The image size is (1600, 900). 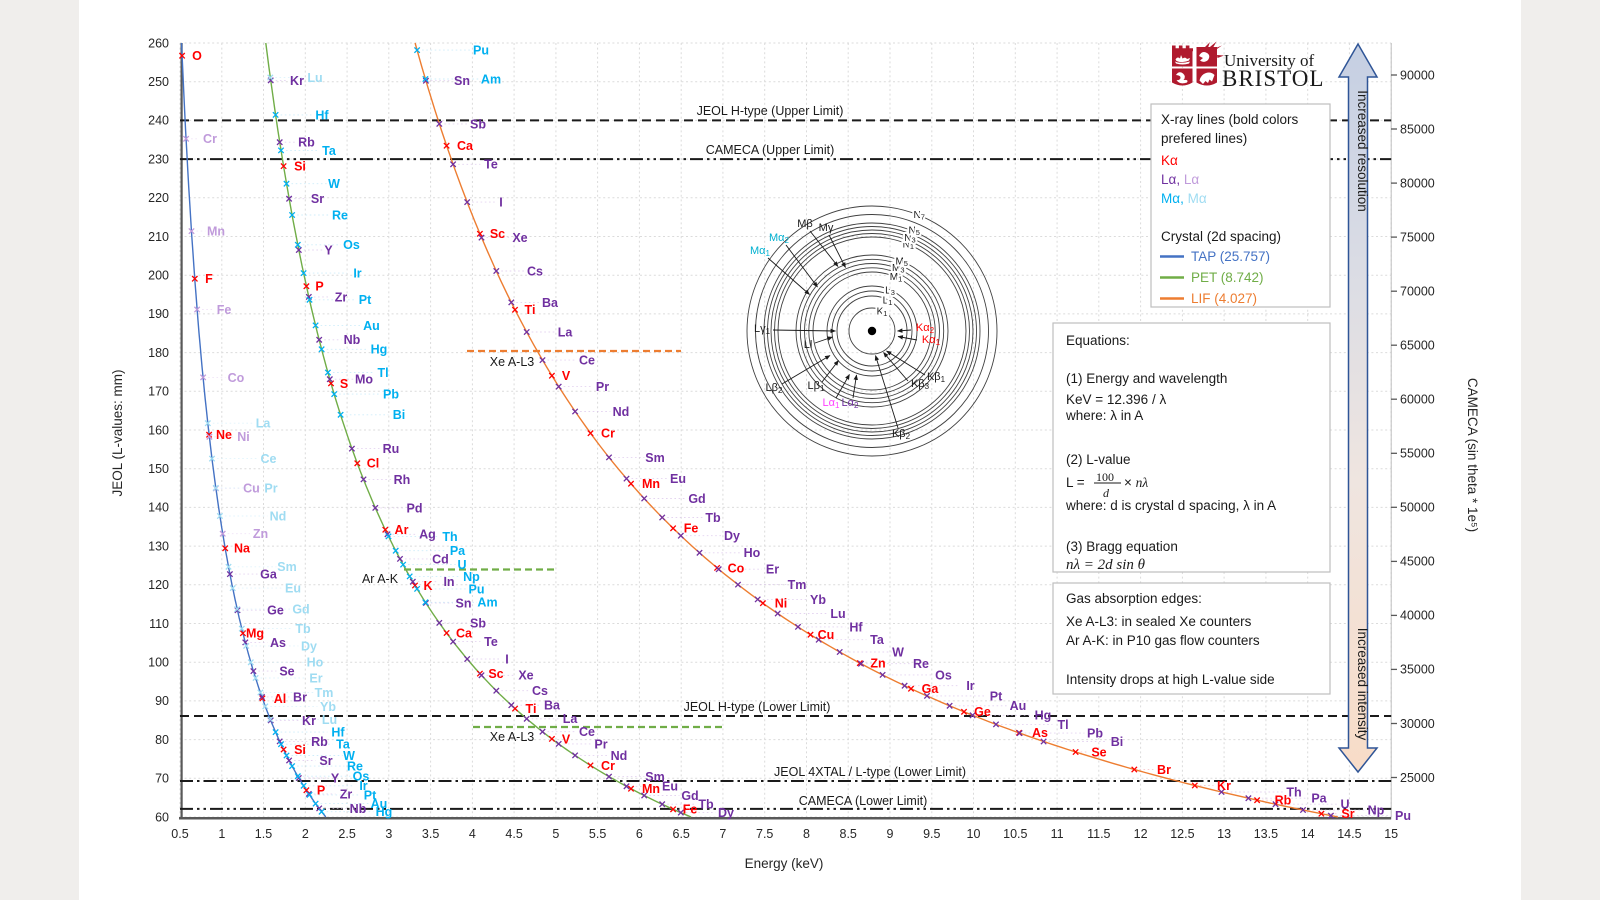 I want to click on svg-text: Cr, so click(x=608, y=766).